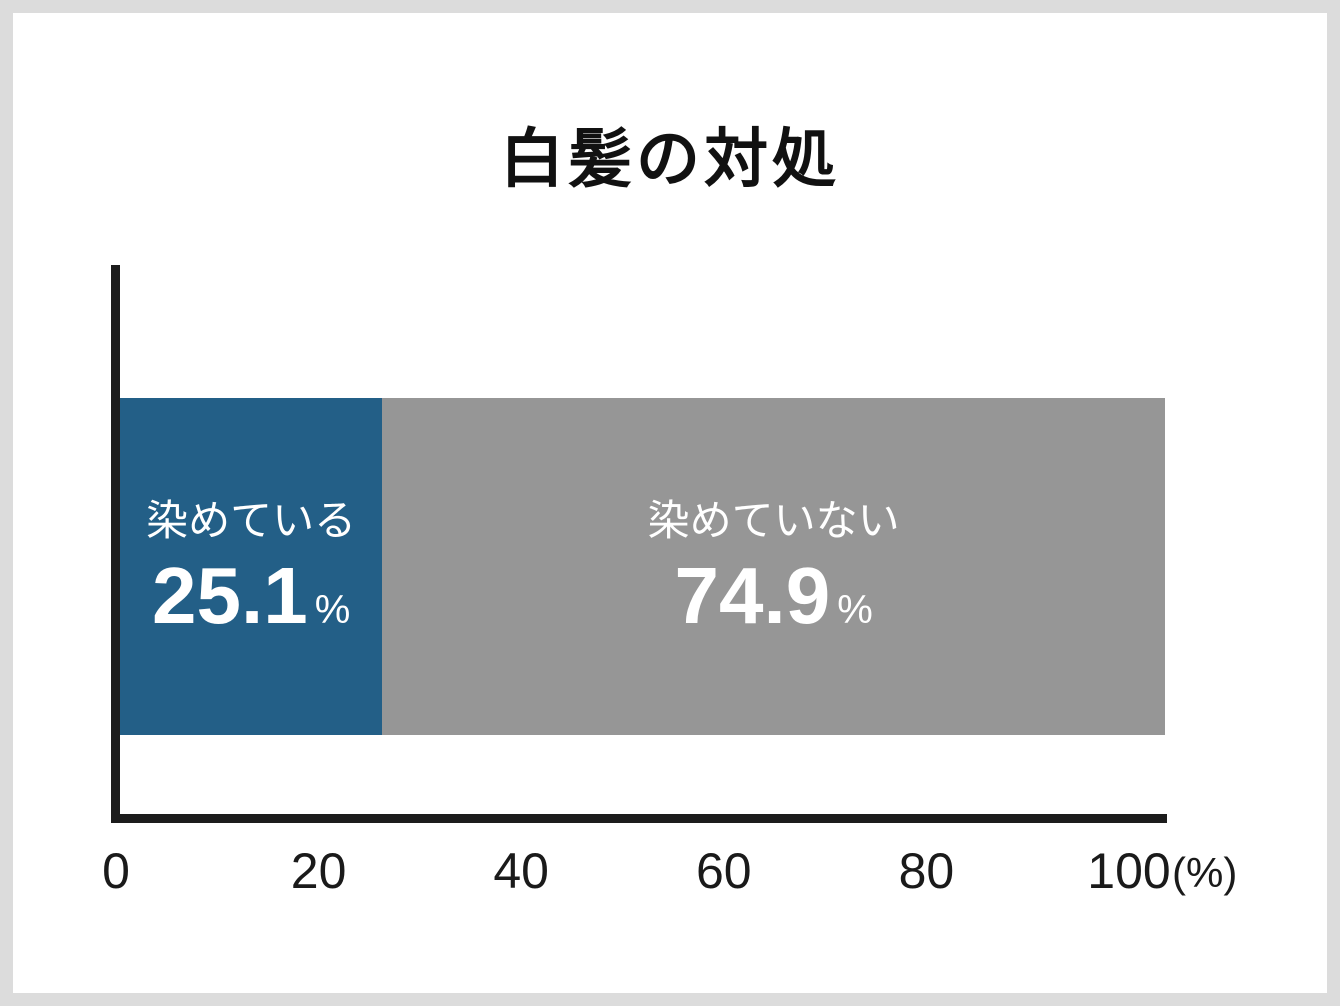  I want to click on x-tick-60: 60, so click(723, 871).